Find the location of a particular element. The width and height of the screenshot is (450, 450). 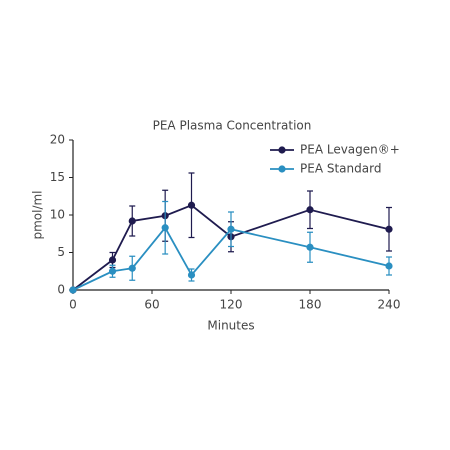

x-axis-label: Minutes is located at coordinates (230, 326).